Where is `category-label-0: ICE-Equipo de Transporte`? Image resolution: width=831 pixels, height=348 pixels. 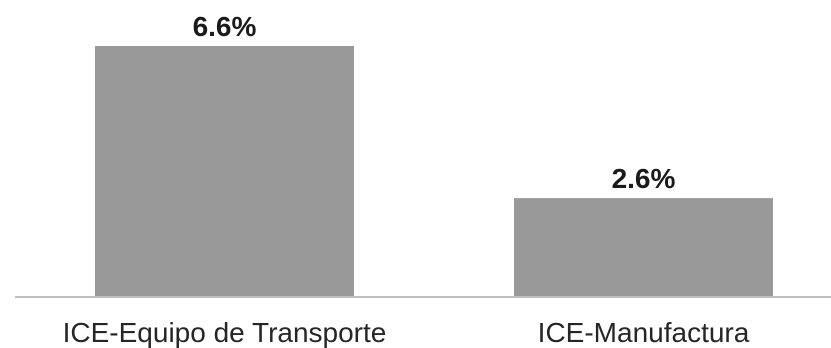 category-label-0: ICE-Equipo de Transporte is located at coordinates (225, 332).